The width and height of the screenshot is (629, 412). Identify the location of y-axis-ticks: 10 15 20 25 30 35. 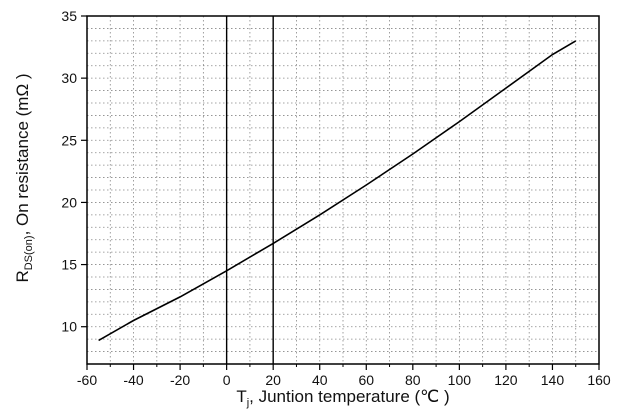
(74, 171).